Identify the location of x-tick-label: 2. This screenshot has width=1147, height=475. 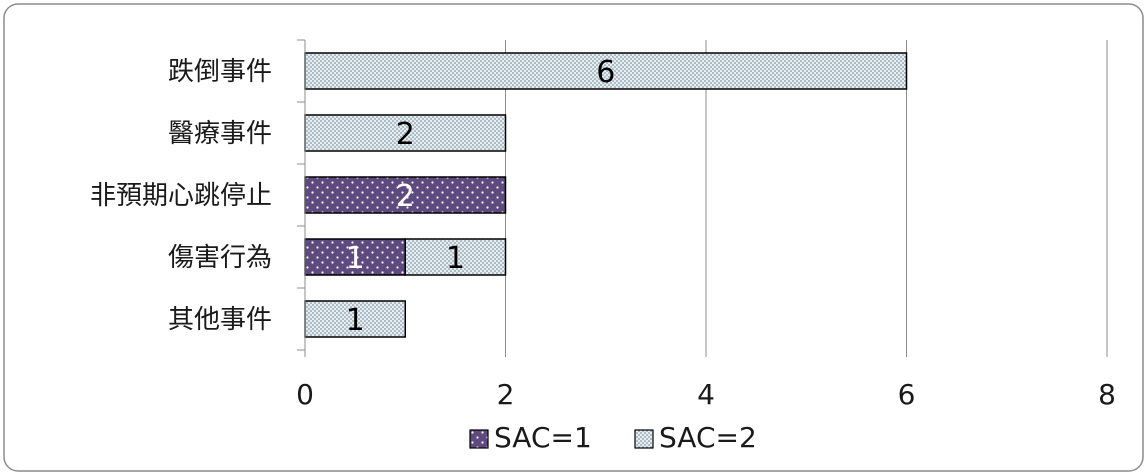
(506, 394).